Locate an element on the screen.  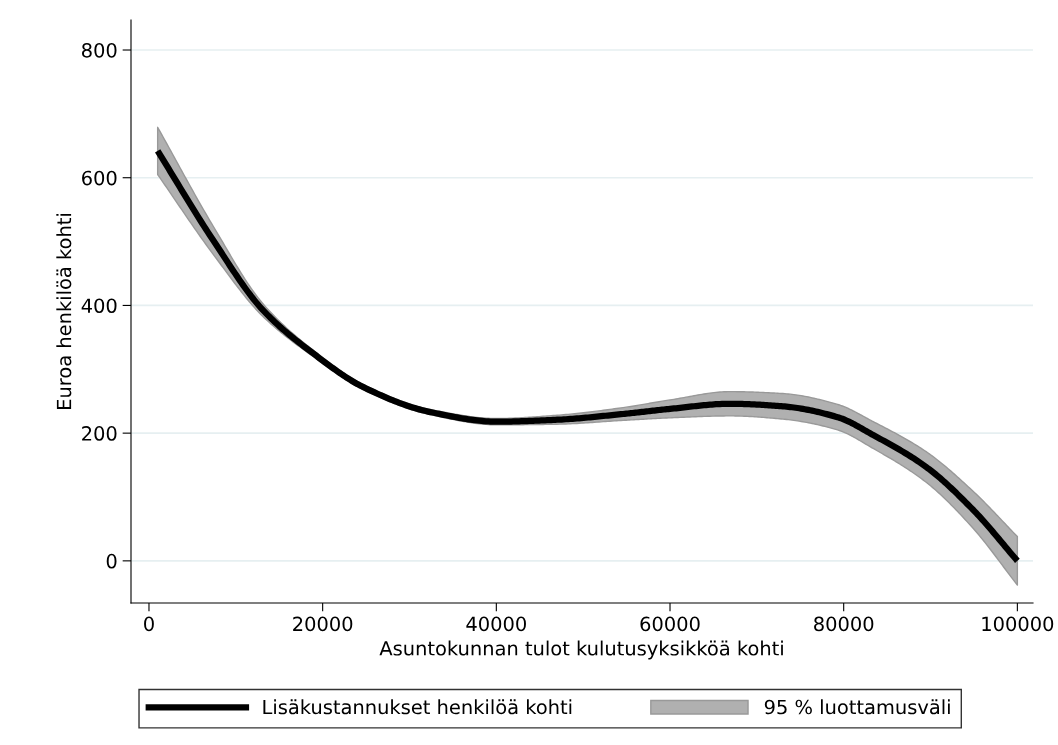
y-tick-label: 600 is located at coordinates (99, 178).